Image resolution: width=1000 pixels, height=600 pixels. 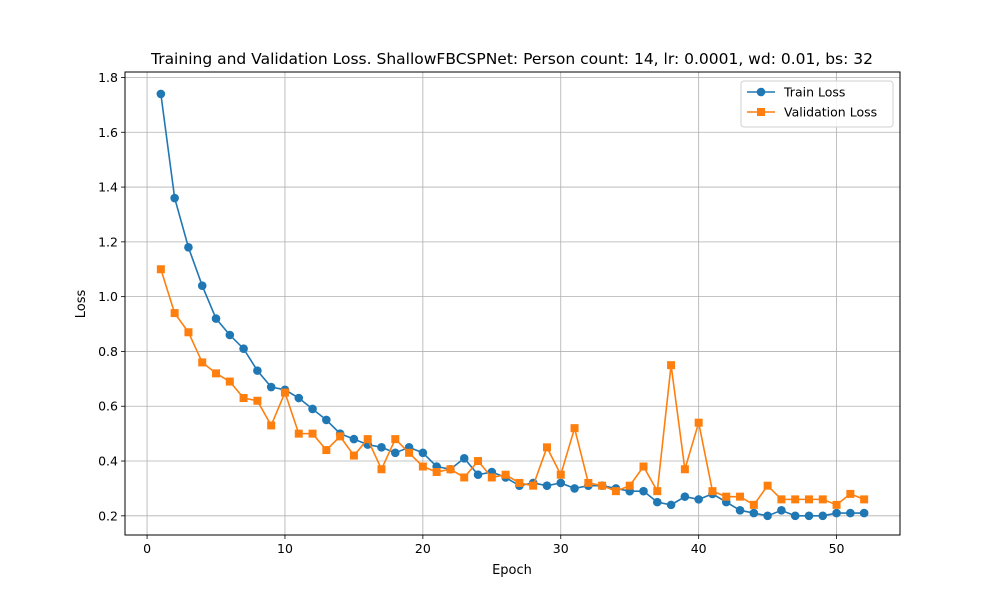 I want to click on y-tick-label: 1.8, so click(x=108, y=77).